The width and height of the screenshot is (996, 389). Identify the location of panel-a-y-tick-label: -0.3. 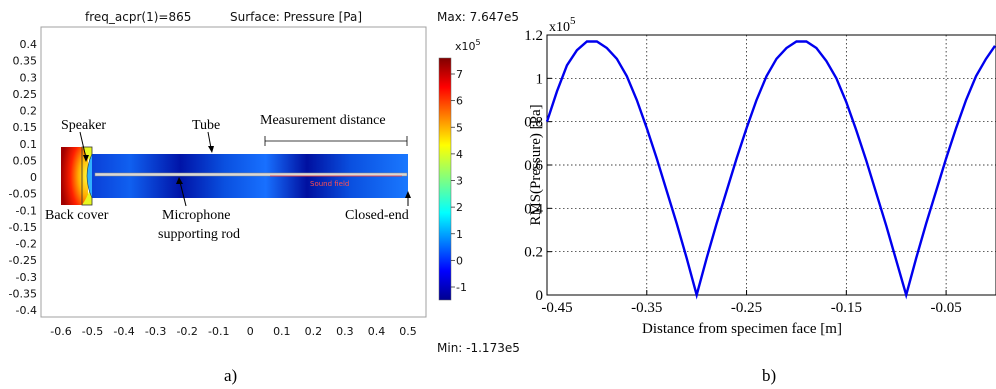
(26, 277).